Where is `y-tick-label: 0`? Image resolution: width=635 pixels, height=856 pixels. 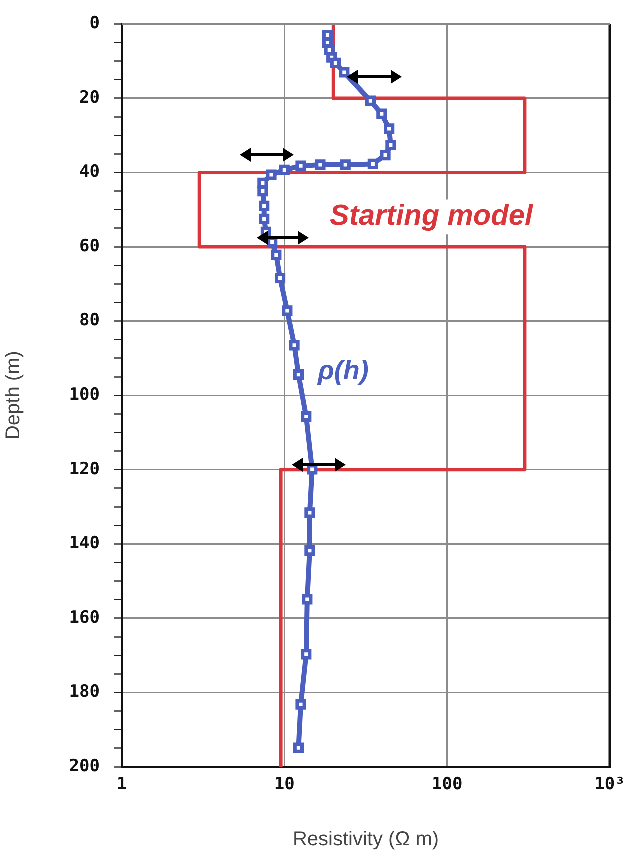 y-tick-label: 0 is located at coordinates (95, 24).